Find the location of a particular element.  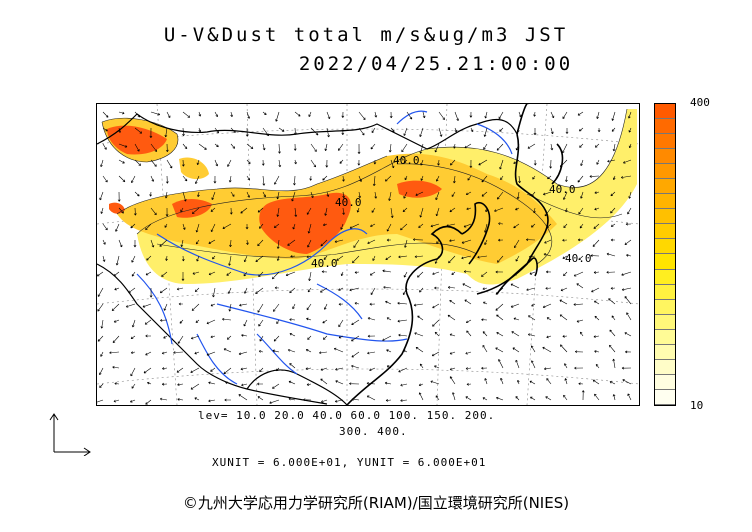

chart-title-line1: U-V&Dust total m/s&ug/m3 JST is located at coordinates (366, 35).